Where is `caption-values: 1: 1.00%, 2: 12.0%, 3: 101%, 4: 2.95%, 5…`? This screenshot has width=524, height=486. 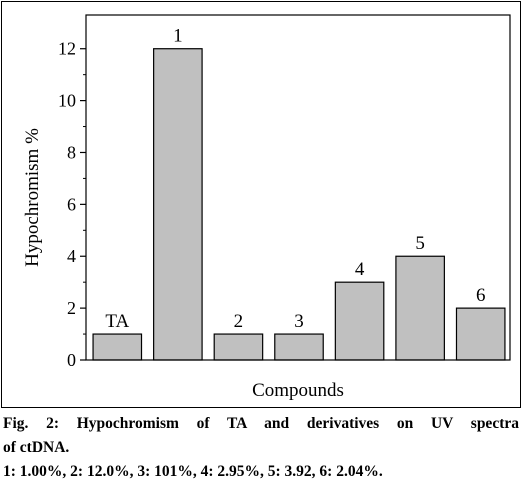 caption-values: 1: 1.00%, 2: 12.0%, 3: 101%, 4: 2.95%, 5… is located at coordinates (193, 471).